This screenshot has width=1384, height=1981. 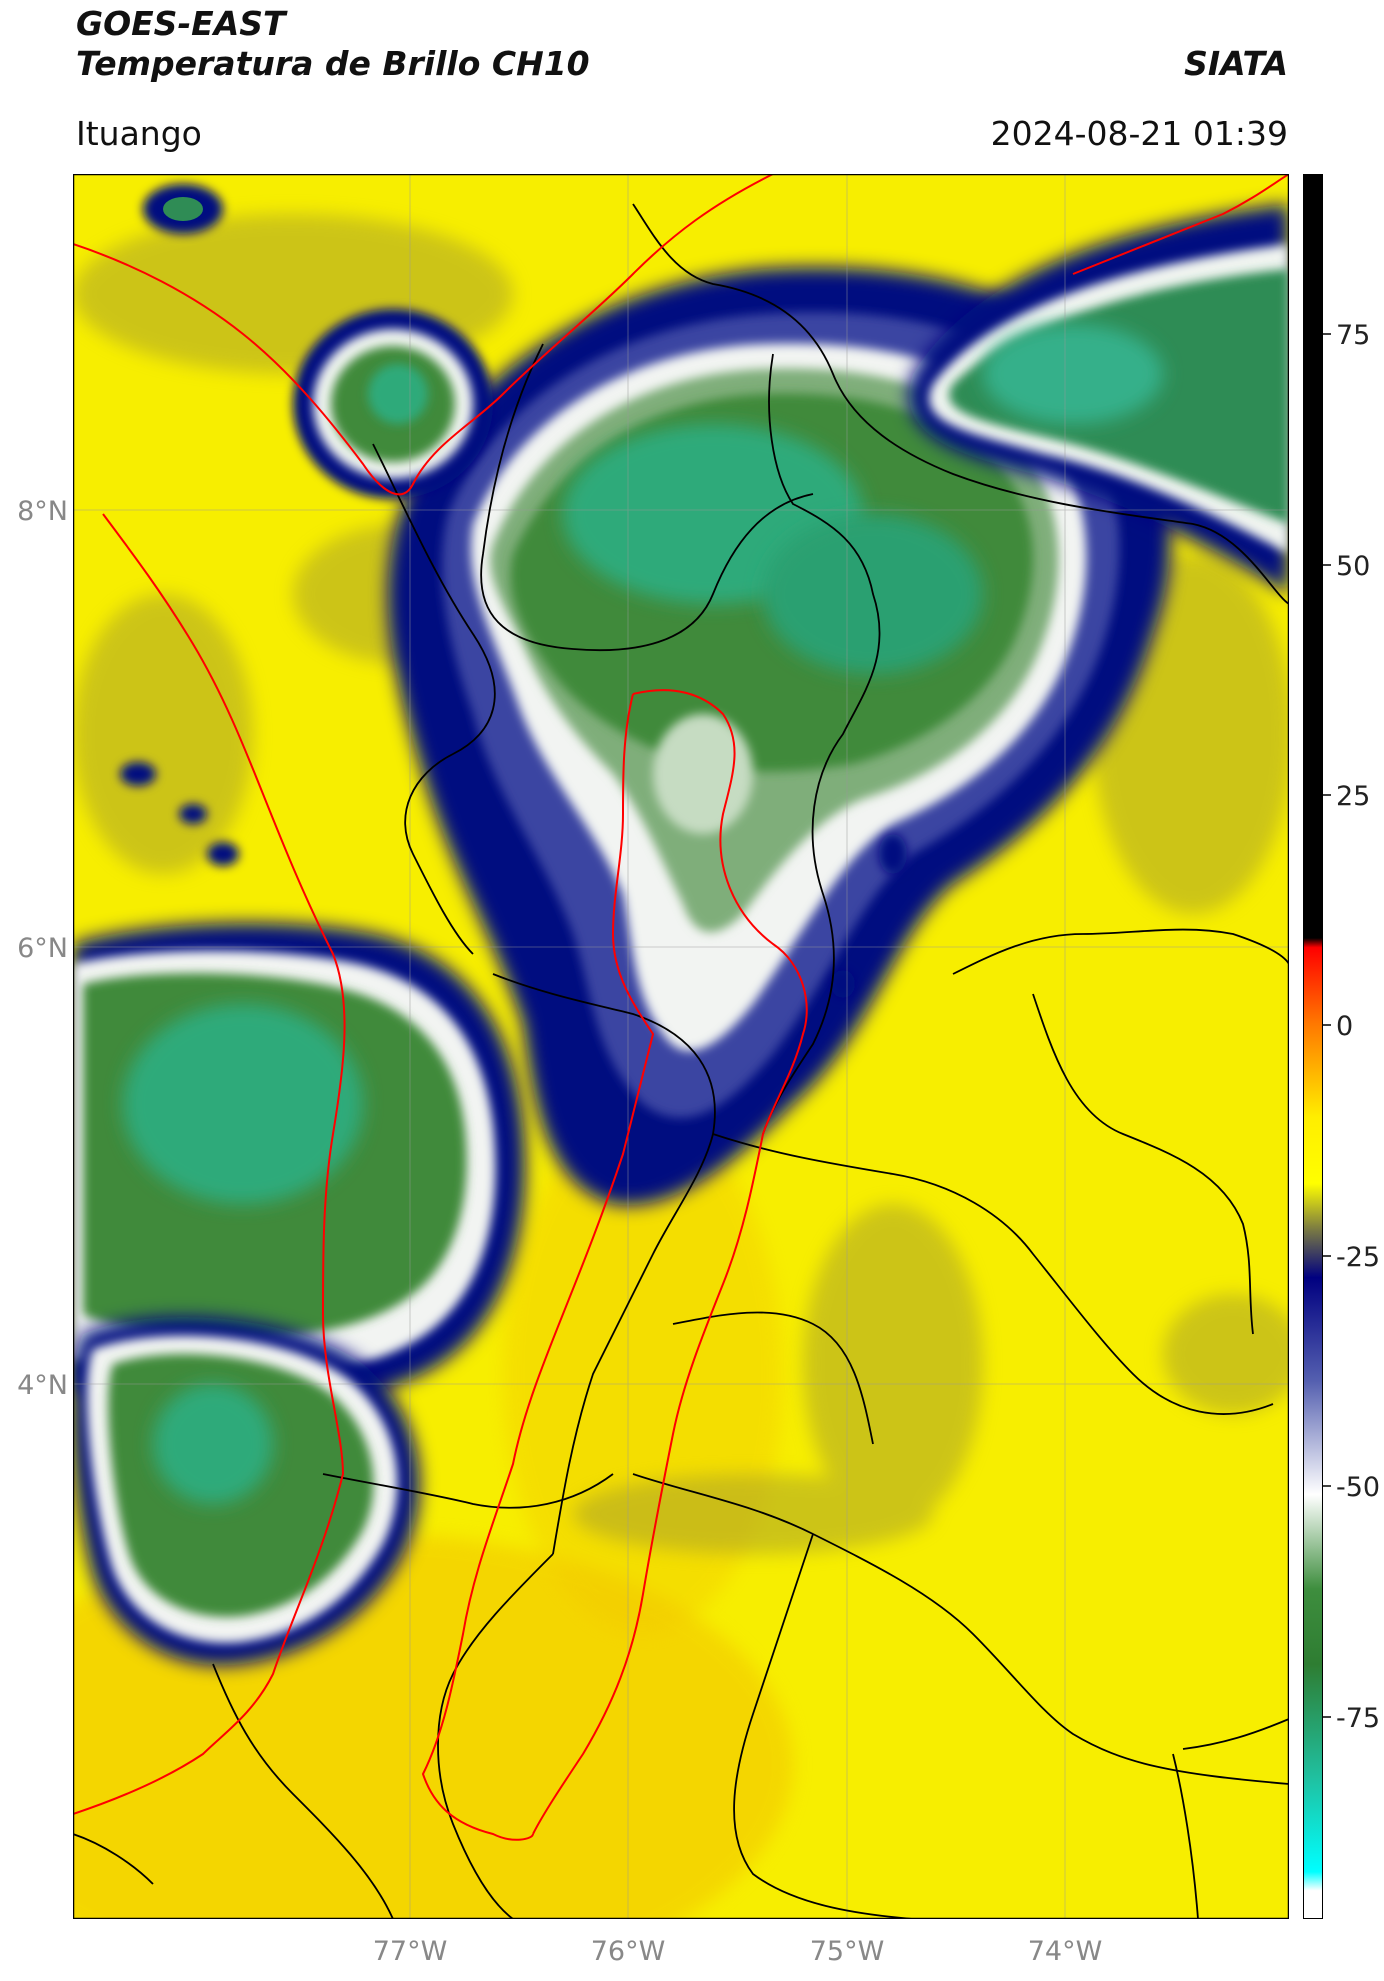 What do you see at coordinates (628, 1951) in the screenshot?
I see `lon-label: 76°W` at bounding box center [628, 1951].